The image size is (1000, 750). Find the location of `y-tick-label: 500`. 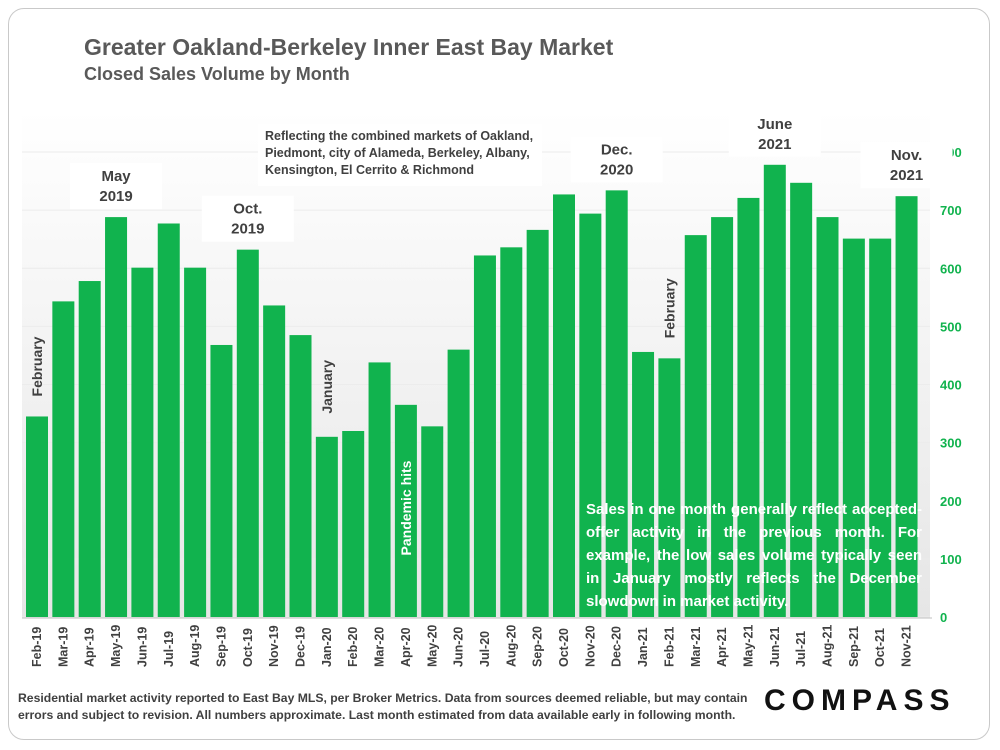

y-tick-label: 500 is located at coordinates (951, 326).